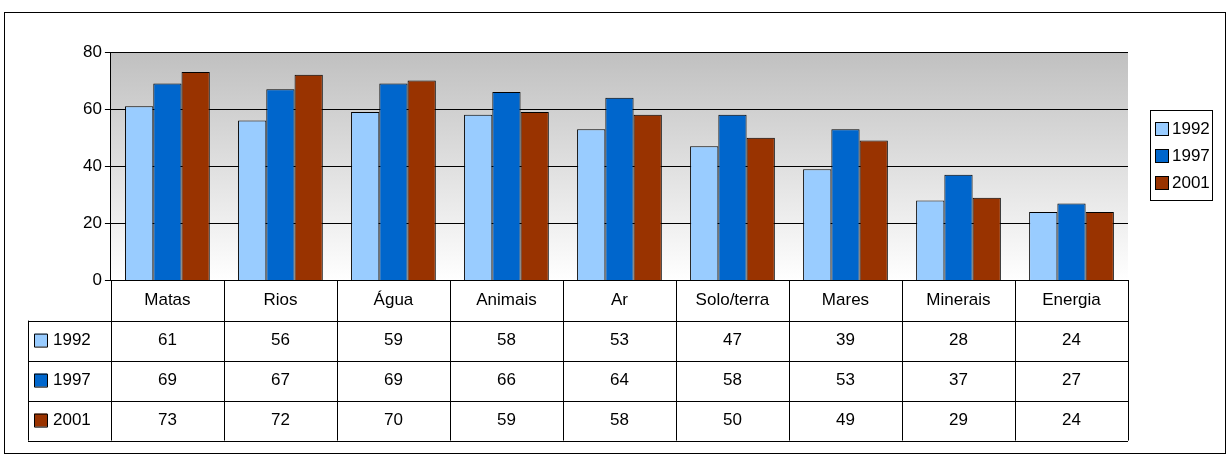  What do you see at coordinates (92, 108) in the screenshot?
I see `y-tick-label: 60` at bounding box center [92, 108].